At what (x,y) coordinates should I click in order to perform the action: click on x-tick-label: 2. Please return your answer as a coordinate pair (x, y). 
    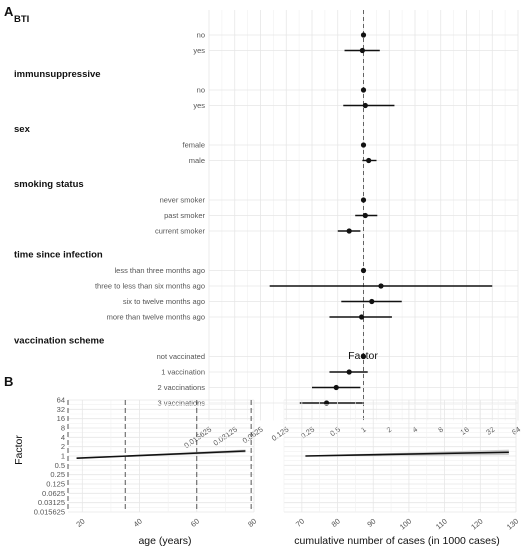
    Looking at the image, I should click on (389, 430).